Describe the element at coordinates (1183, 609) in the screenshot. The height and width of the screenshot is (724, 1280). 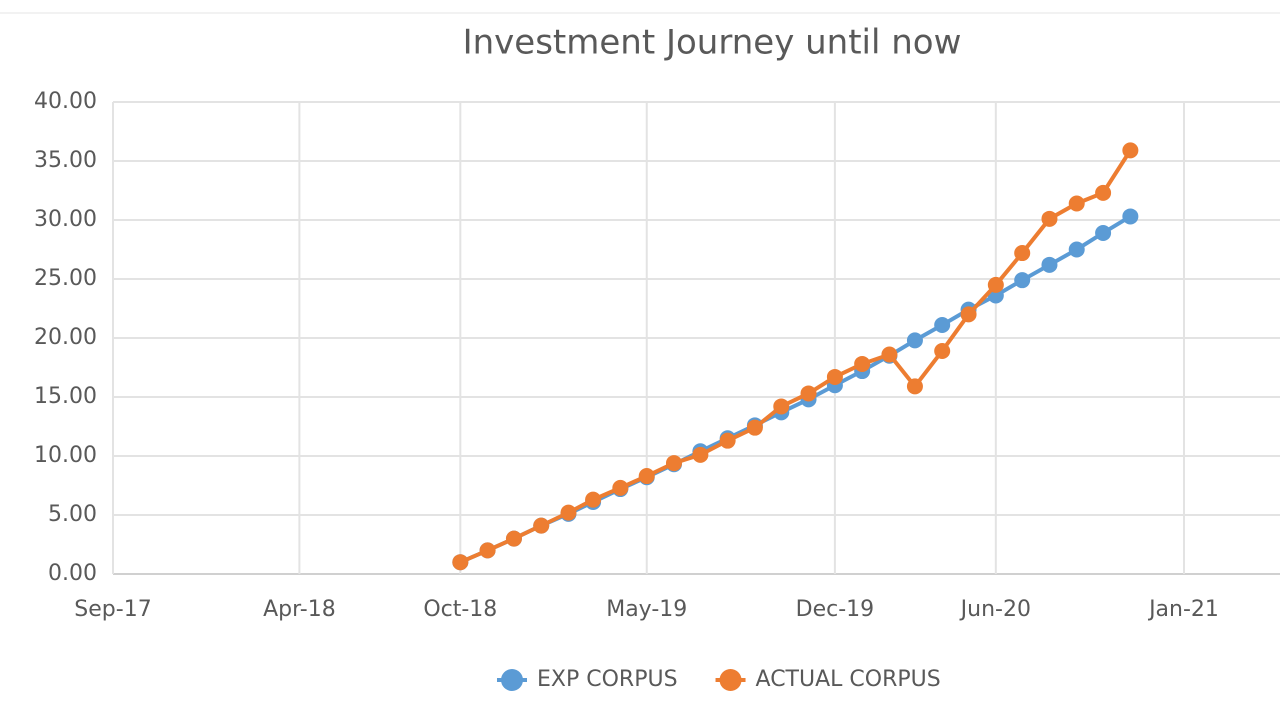
I see `x-tick-label: Jan-21` at that location.